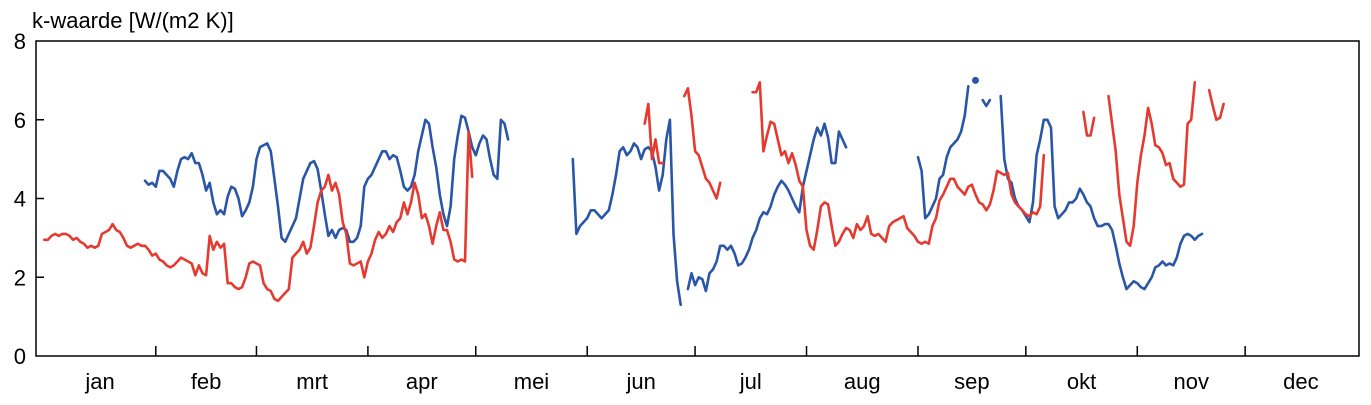 This screenshot has width=1371, height=405. I want to click on y-tick-label: 2, so click(20, 277).